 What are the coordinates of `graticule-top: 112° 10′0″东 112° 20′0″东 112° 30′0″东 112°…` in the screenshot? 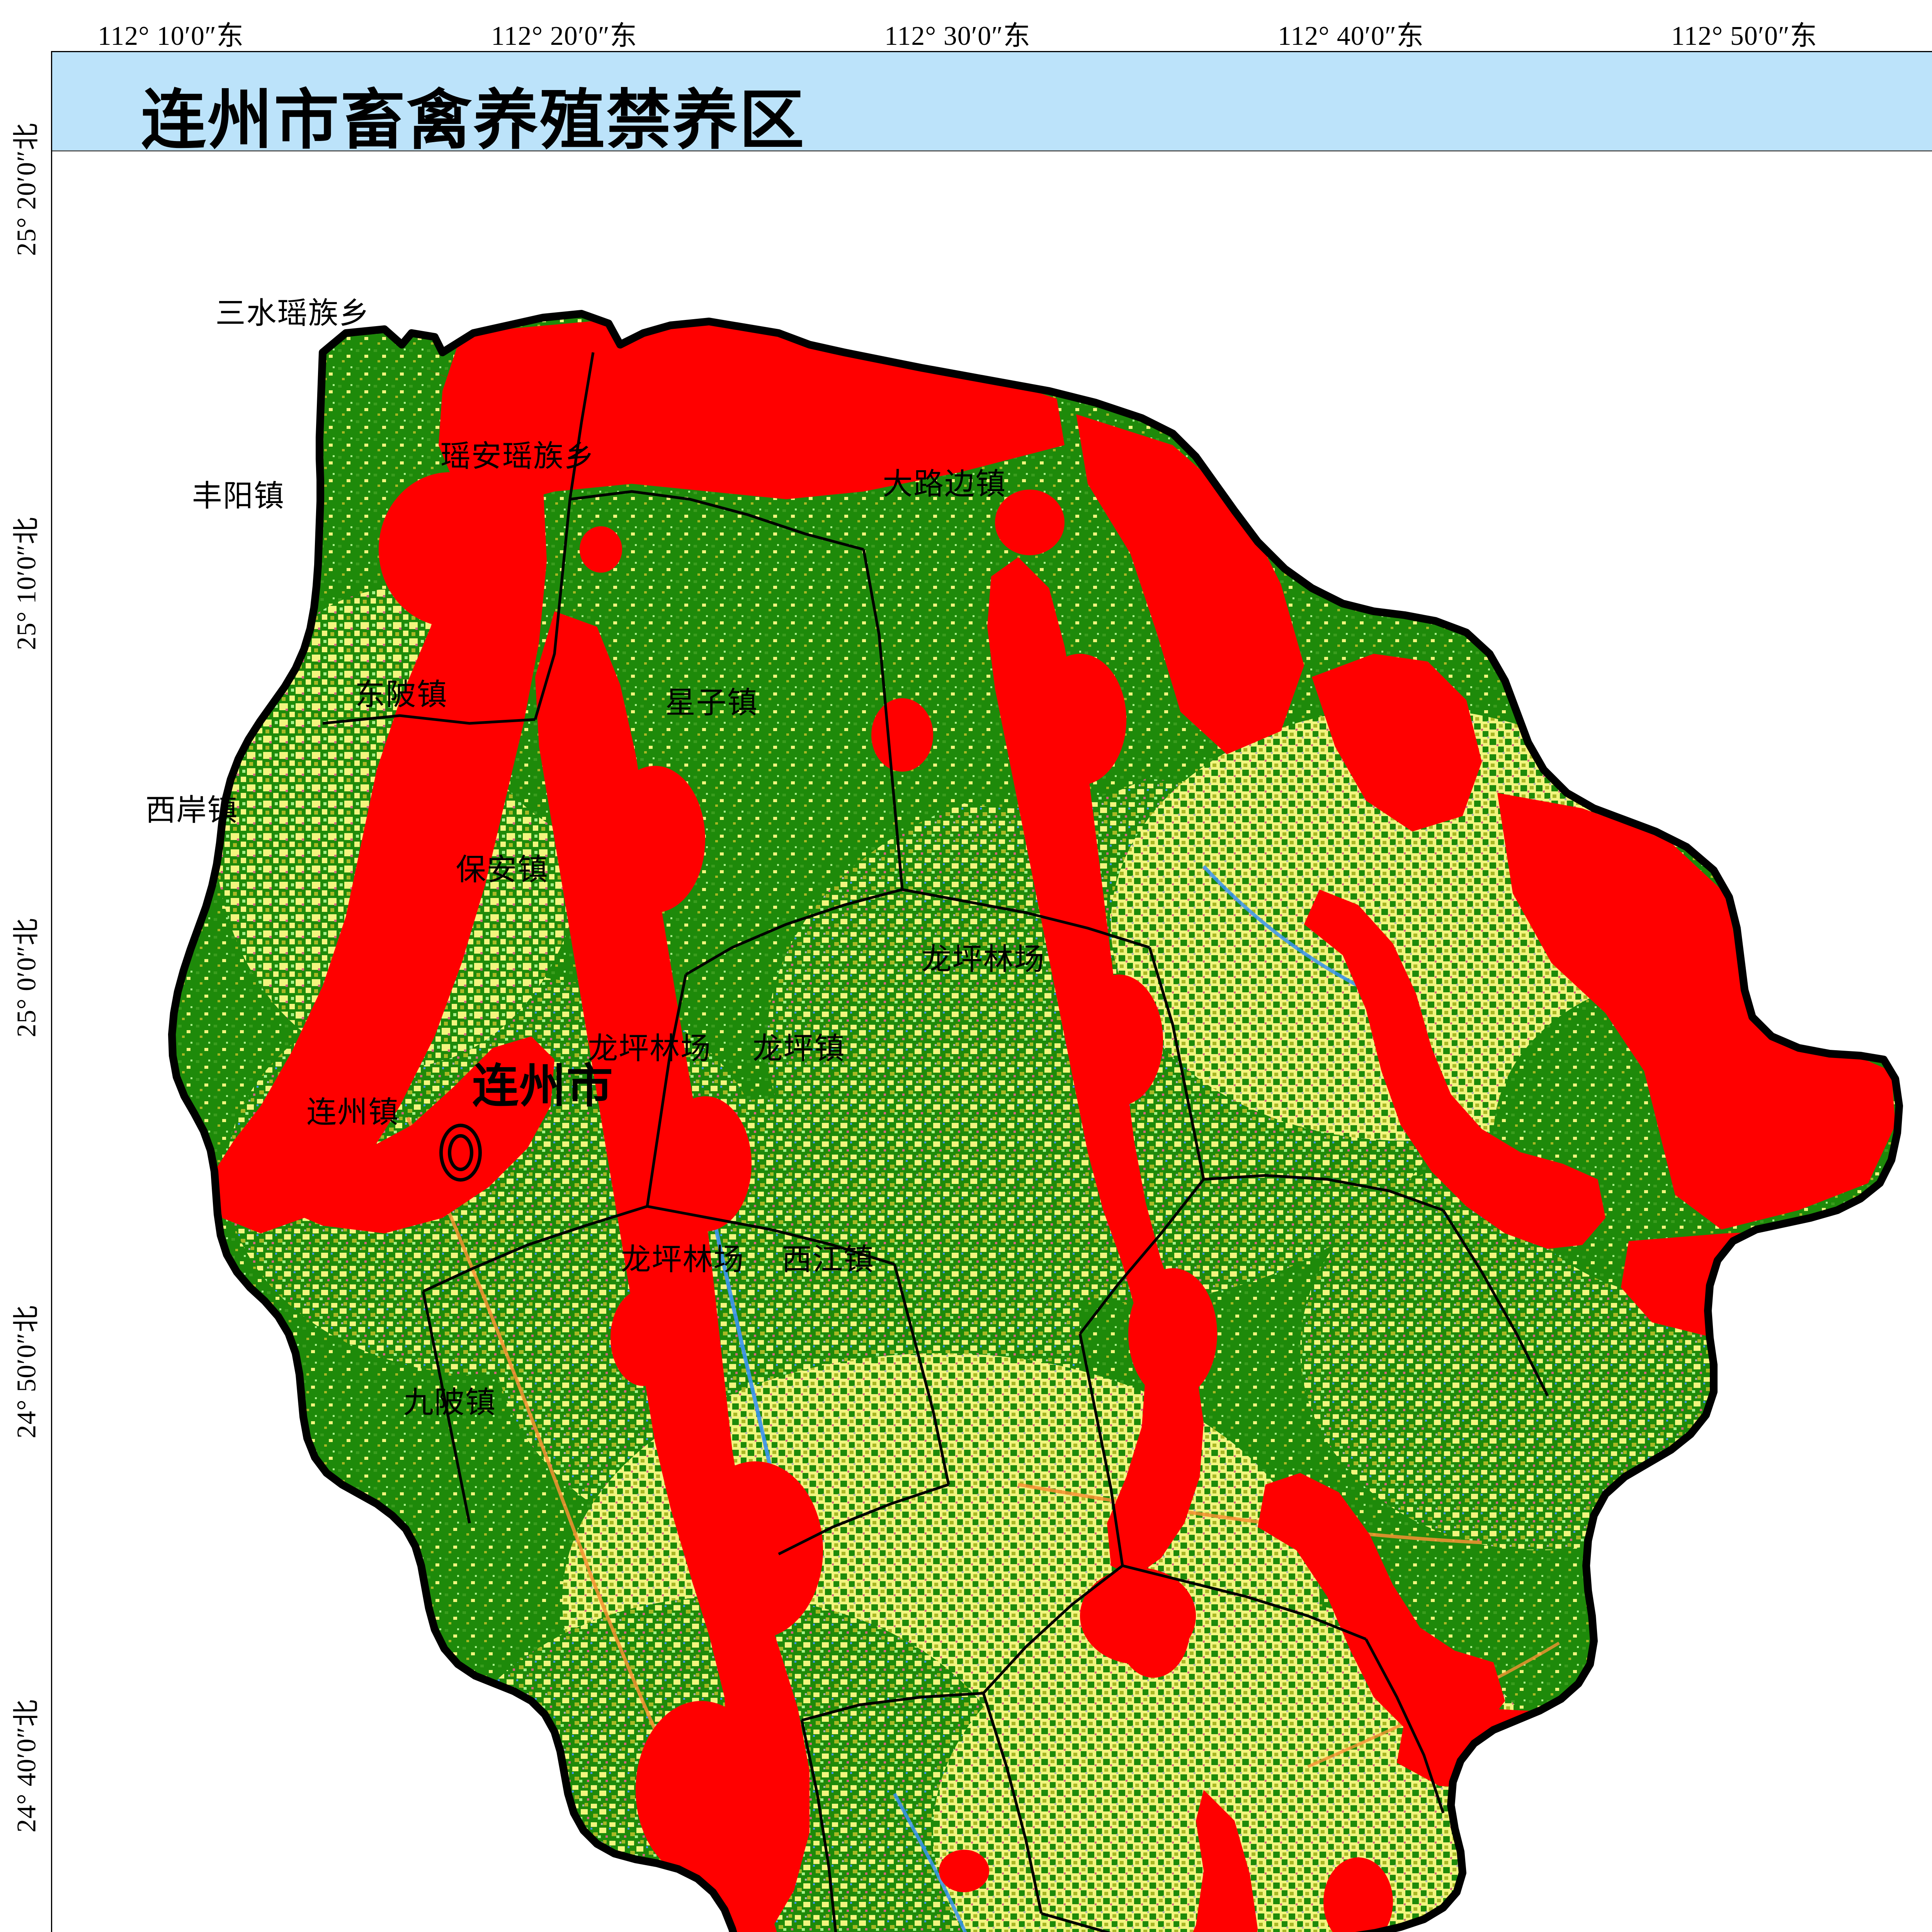 It's located at (966, 25).